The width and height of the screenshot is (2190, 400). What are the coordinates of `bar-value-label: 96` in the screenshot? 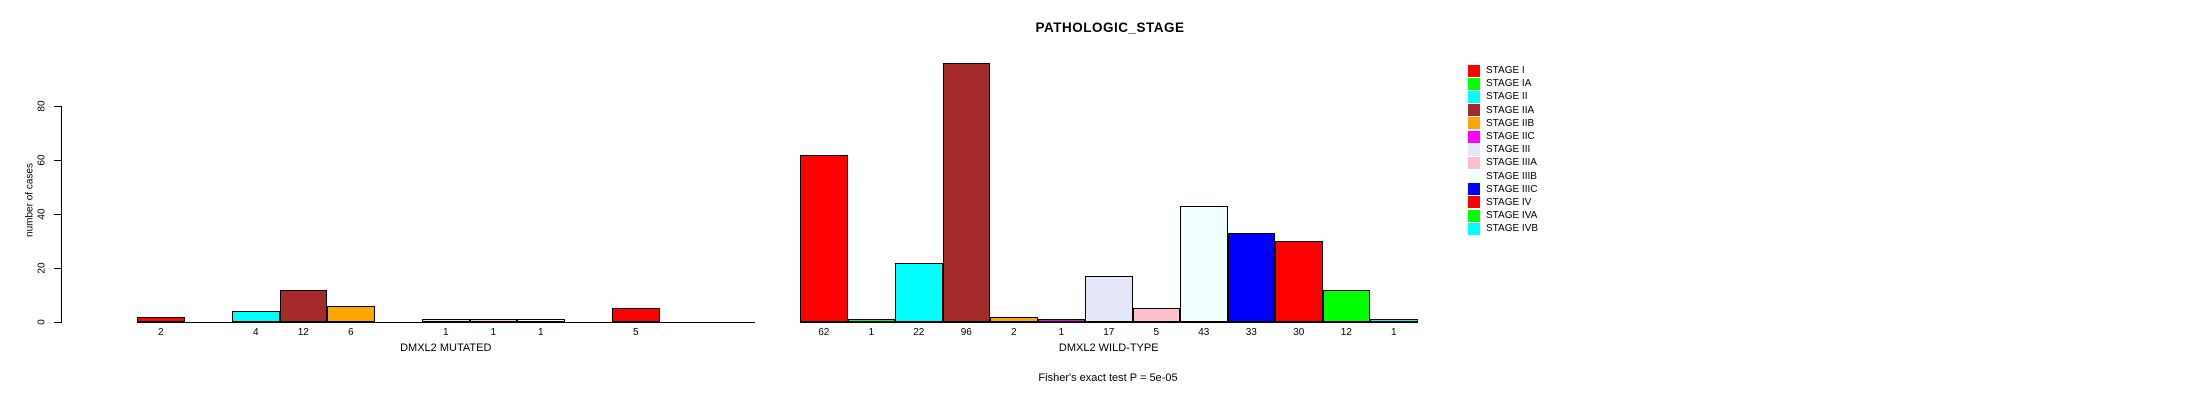 It's located at (966, 332).